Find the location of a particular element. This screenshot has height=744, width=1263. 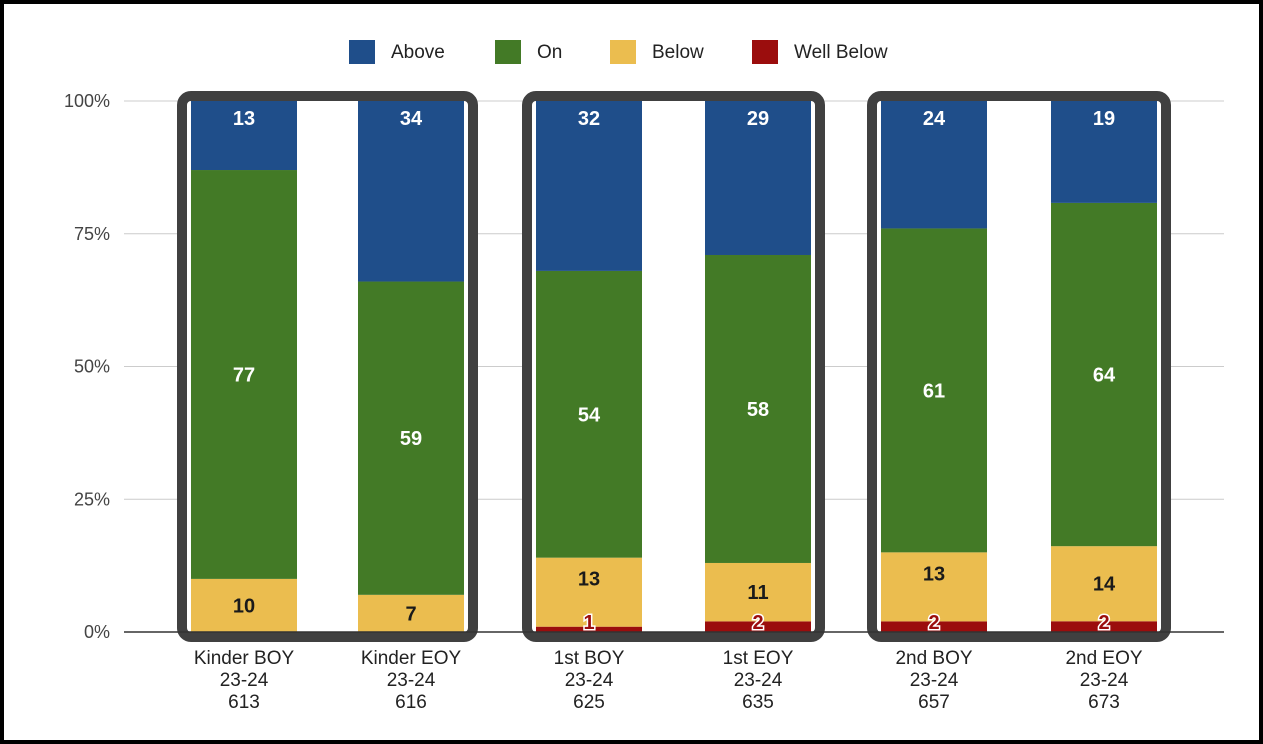

data-label: 77 is located at coordinates (244, 375).